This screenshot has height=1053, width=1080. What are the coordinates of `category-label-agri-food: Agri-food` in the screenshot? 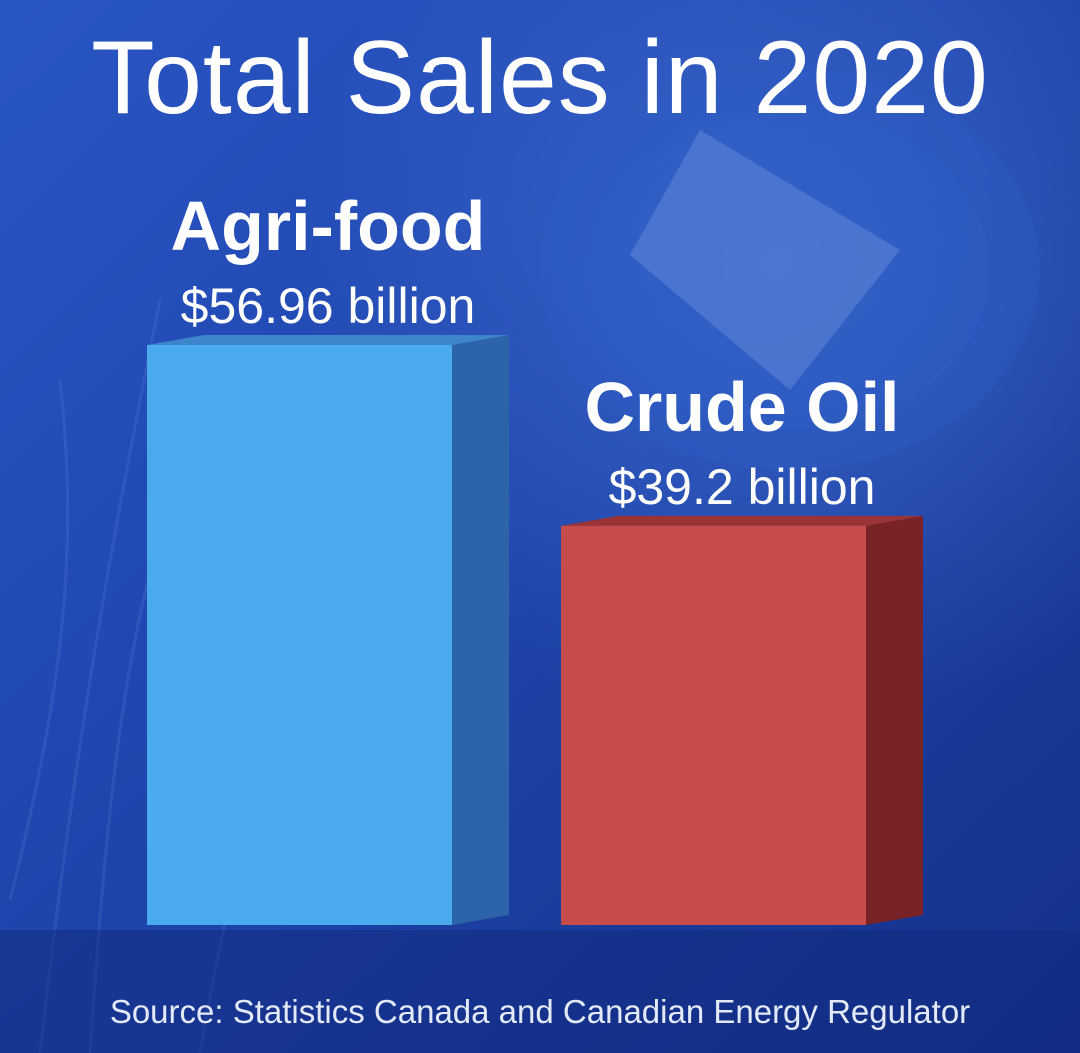 It's located at (328, 226).